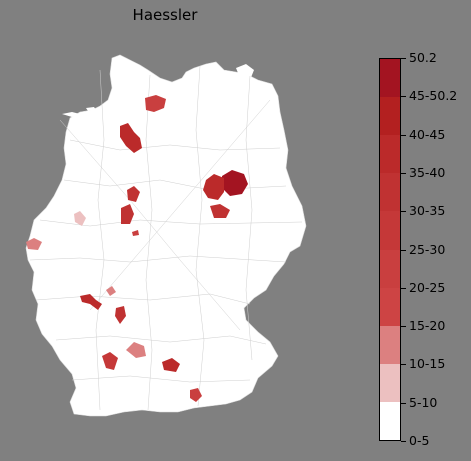 The image size is (471, 461). I want to click on region-stuttgart-west, so click(110, 361).